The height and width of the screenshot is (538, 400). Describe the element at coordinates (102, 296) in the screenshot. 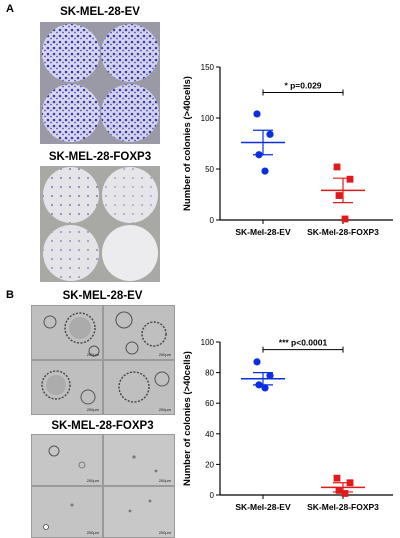

I see `panel-b-top-label: SK-MEL-28-EV` at that location.